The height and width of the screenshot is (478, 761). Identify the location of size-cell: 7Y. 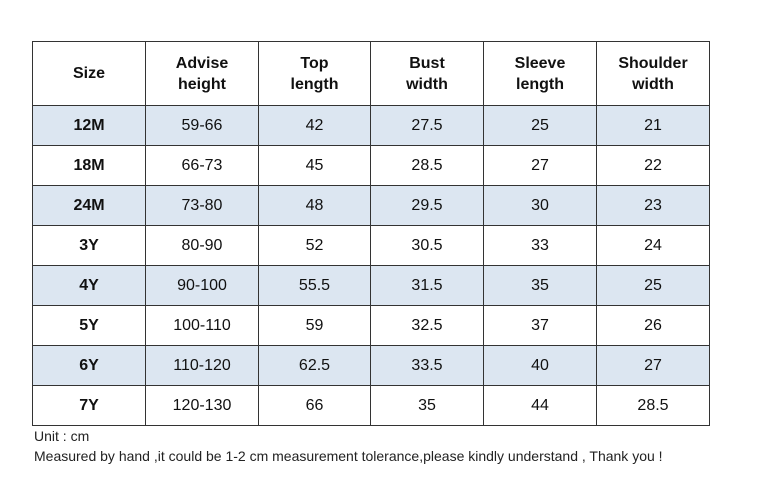
(89, 405).